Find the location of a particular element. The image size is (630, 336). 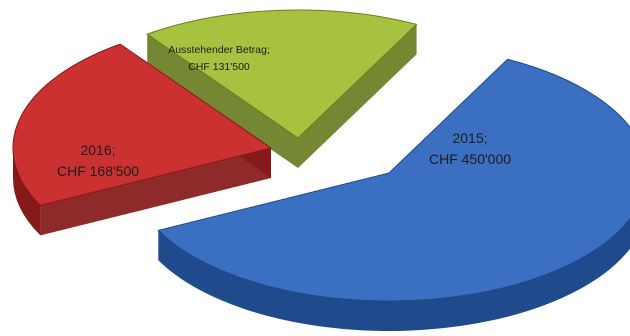

slice-cut-face-outstanding-start is located at coordinates (222, 101).